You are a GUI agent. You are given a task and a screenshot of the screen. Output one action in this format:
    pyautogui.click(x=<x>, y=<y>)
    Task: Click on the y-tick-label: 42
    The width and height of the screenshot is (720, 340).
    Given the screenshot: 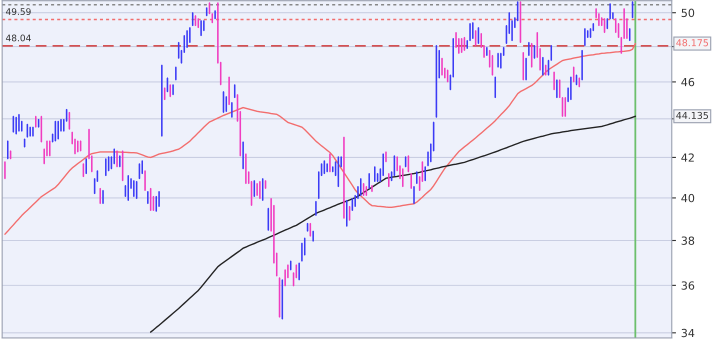 What is the action you would take?
    pyautogui.click(x=687, y=157)
    